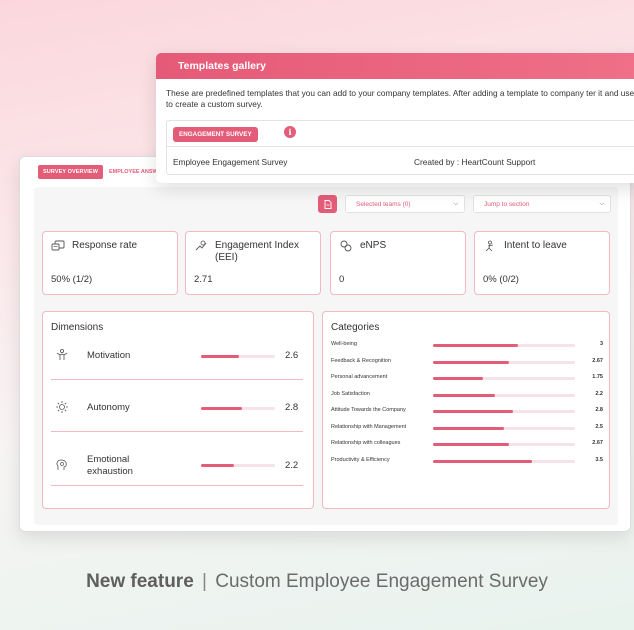 The width and height of the screenshot is (634, 630). Describe the element at coordinates (110, 465) in the screenshot. I see `dimension-label: Emotional exhaustion` at that location.